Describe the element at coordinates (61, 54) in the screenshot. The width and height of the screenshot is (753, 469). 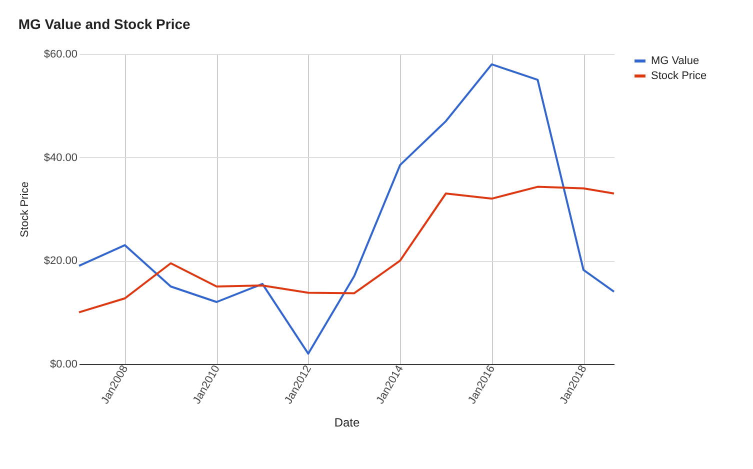
I see `y-tick-label: $60.00` at that location.